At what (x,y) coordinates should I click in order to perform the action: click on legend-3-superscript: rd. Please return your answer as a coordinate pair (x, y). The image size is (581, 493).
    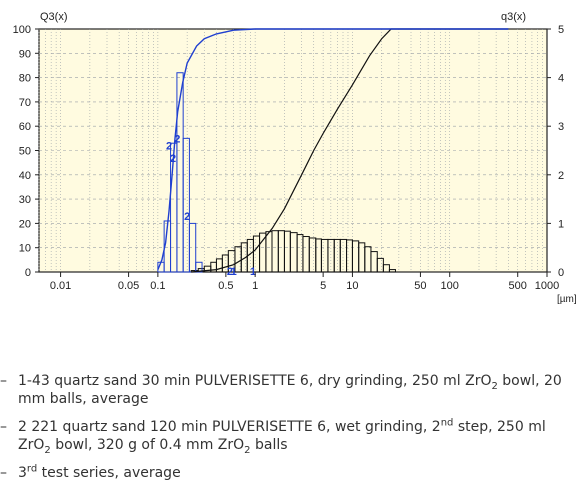
    Looking at the image, I should click on (32, 469).